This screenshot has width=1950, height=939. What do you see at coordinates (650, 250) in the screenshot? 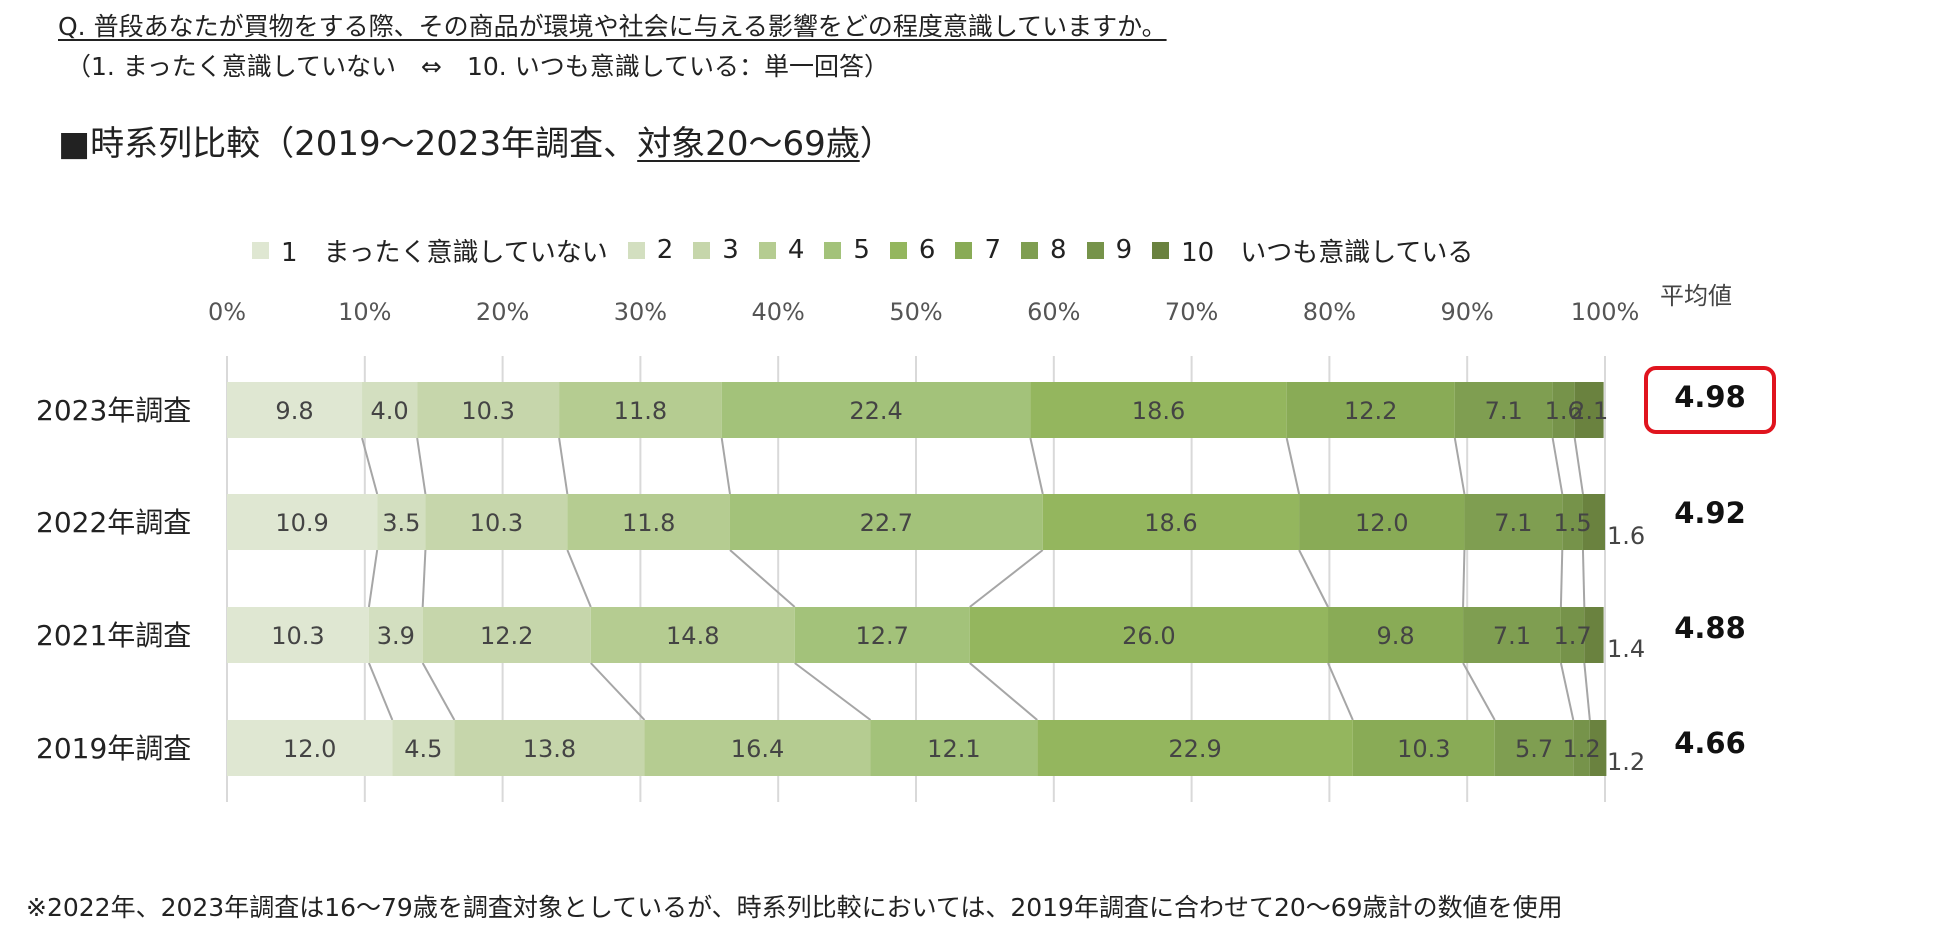
I see `legend-item-2: 2` at bounding box center [650, 250].